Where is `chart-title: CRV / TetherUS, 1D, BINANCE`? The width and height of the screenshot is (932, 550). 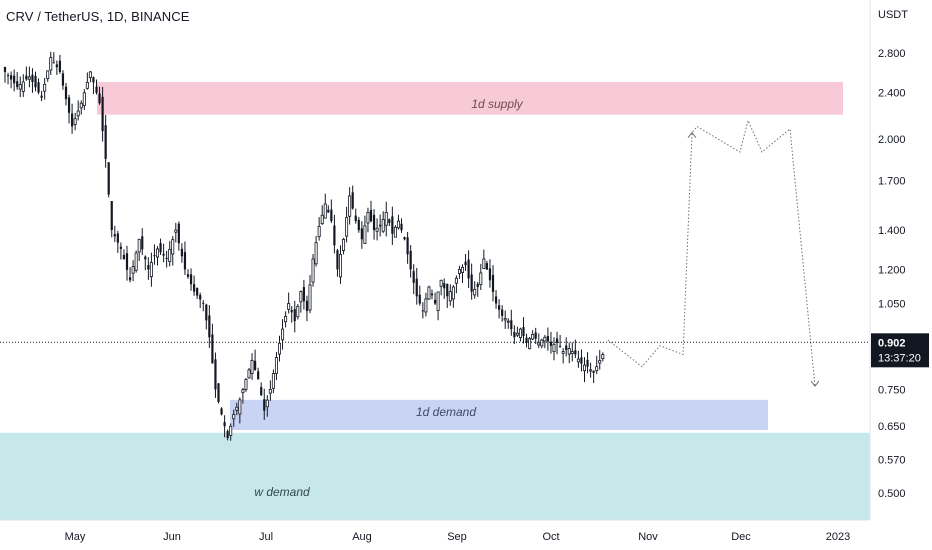 chart-title: CRV / TetherUS, 1D, BINANCE is located at coordinates (98, 16).